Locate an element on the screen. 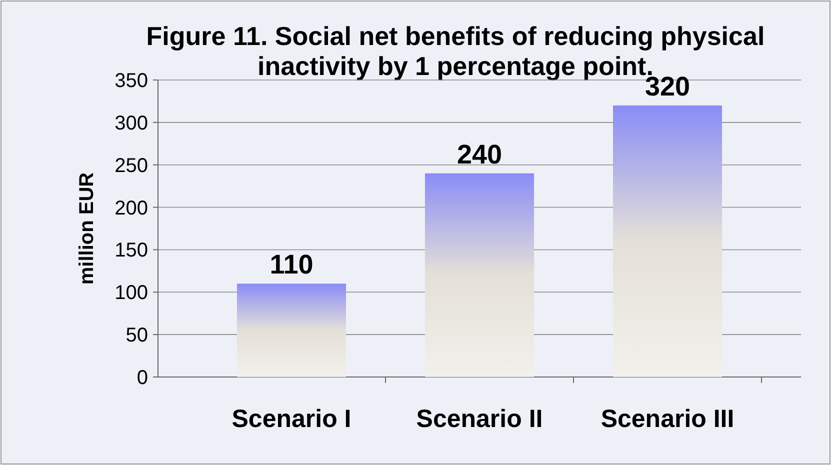  data-label: 240 is located at coordinates (479, 154).